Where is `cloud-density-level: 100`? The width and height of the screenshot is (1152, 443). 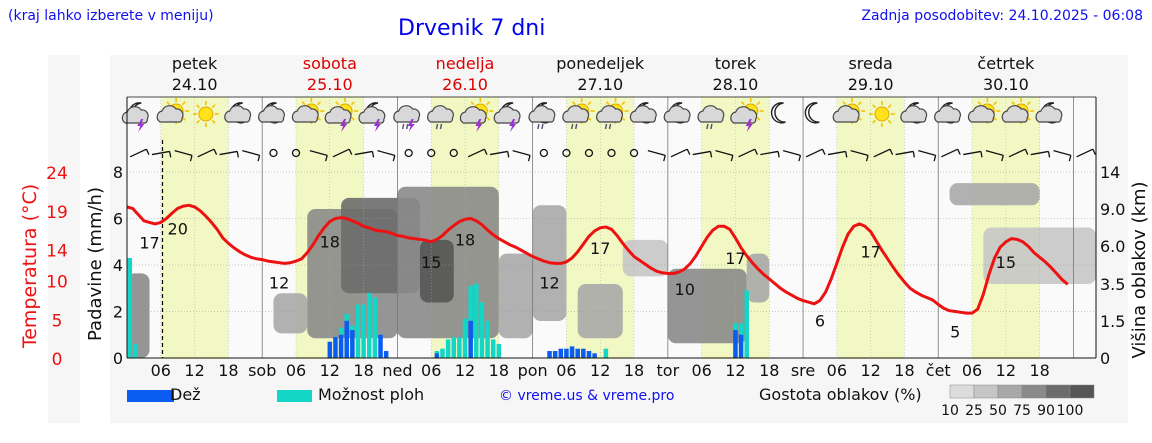 cloud-density-level: 100 is located at coordinates (1070, 411).